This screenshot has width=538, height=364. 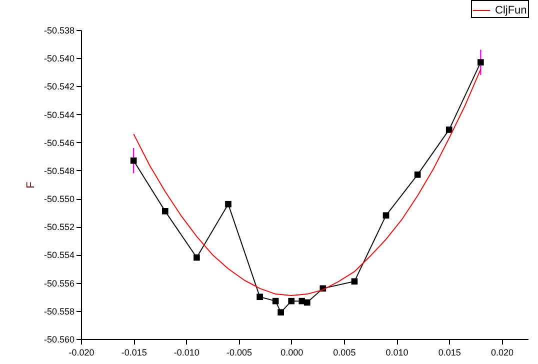 What do you see at coordinates (59, 227) in the screenshot?
I see `y-tick-label: -50.552` at bounding box center [59, 227].